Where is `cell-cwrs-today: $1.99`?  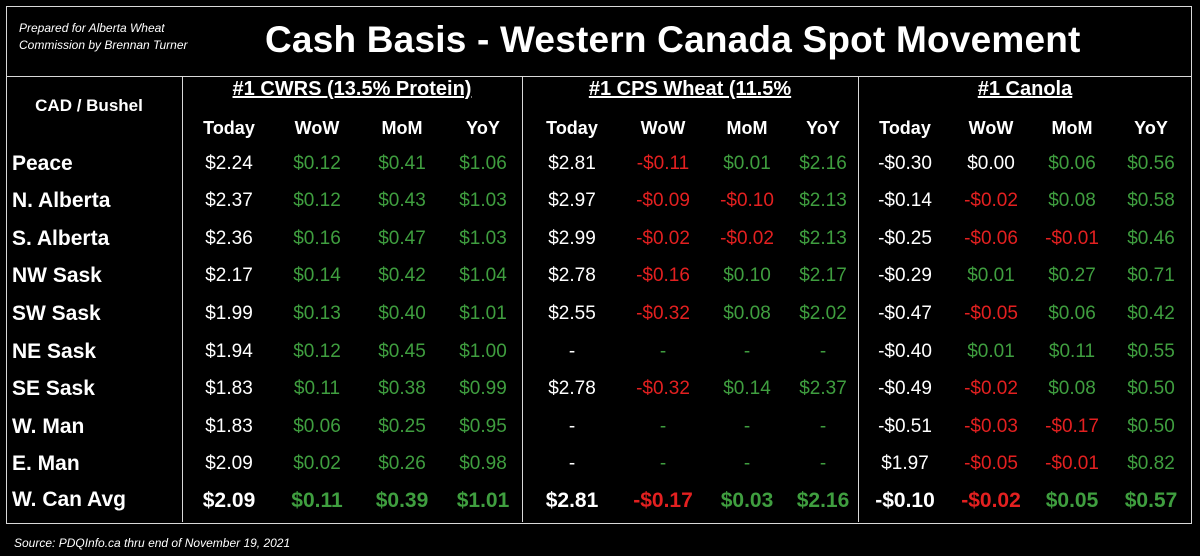 cell-cwrs-today: $1.99 is located at coordinates (229, 313).